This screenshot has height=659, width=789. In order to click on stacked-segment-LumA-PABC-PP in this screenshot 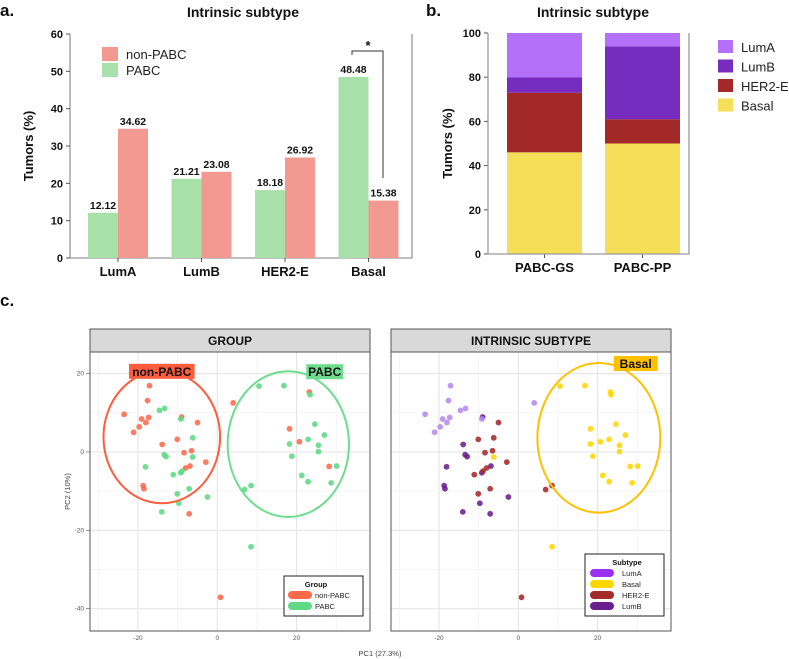, I will do `click(642, 40)`.